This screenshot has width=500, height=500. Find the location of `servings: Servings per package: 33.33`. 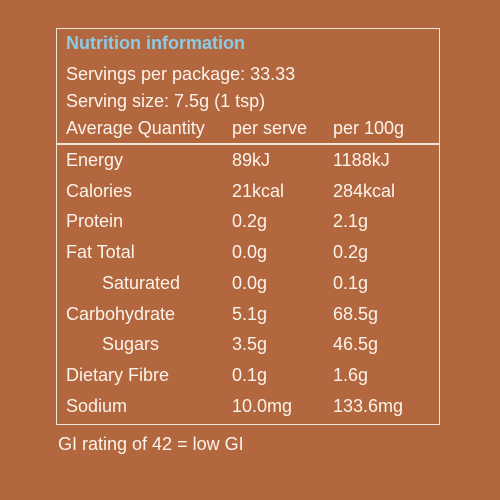

servings: Servings per package: 33.33 is located at coordinates (181, 74).